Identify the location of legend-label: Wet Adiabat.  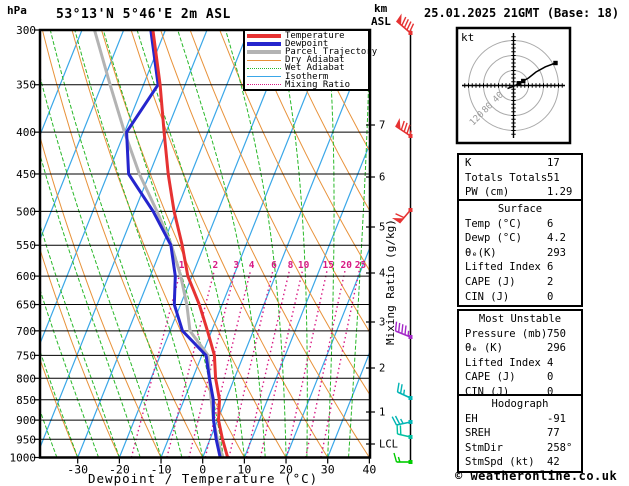
(315, 68).